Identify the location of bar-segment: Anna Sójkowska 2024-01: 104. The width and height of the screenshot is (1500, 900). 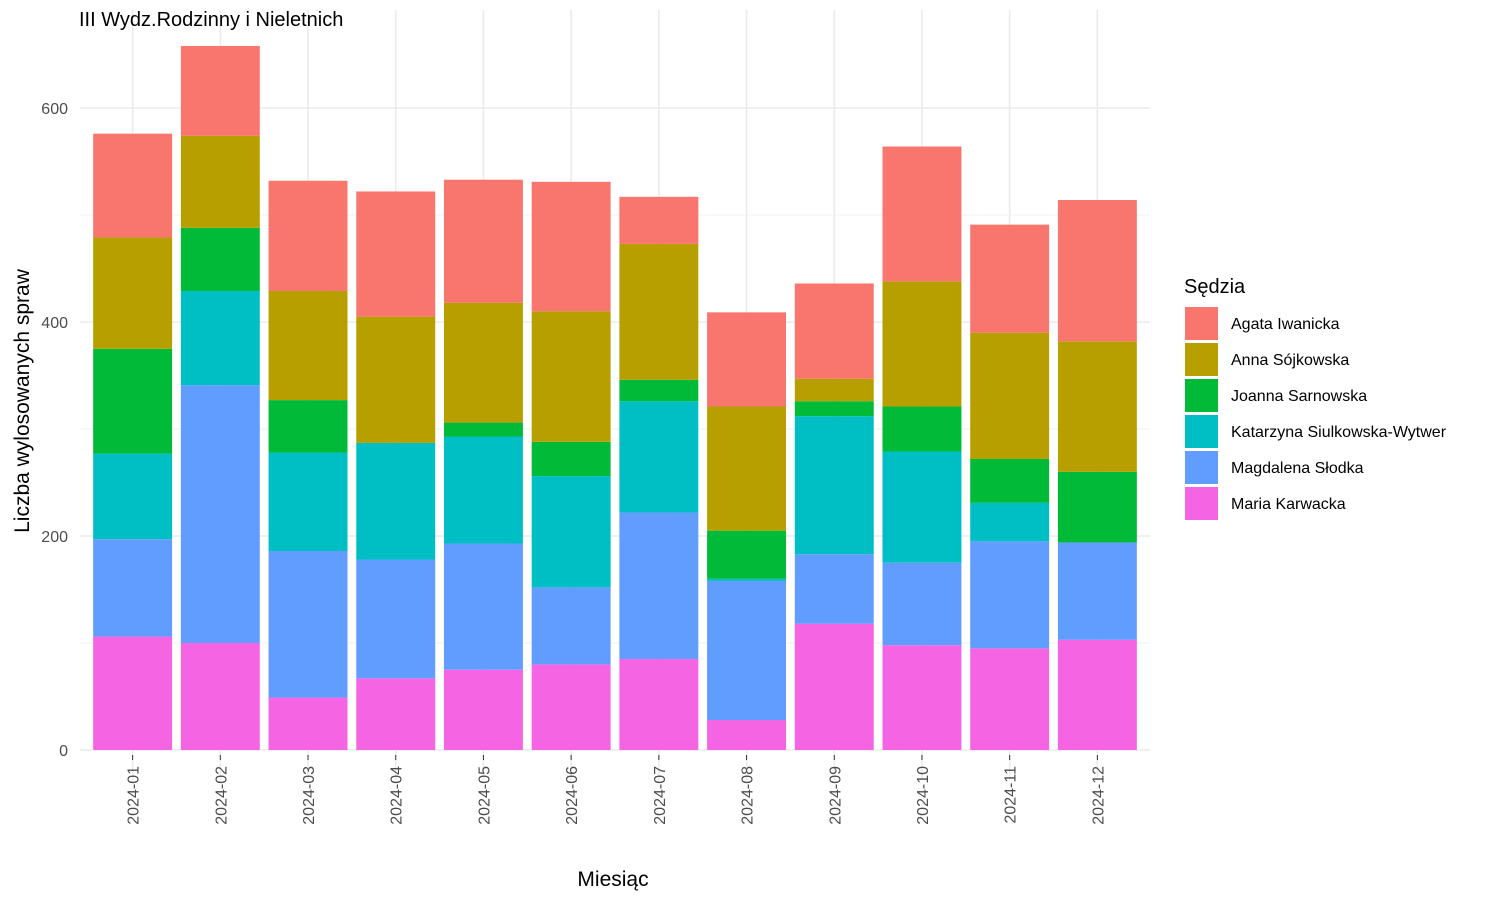
(133, 293).